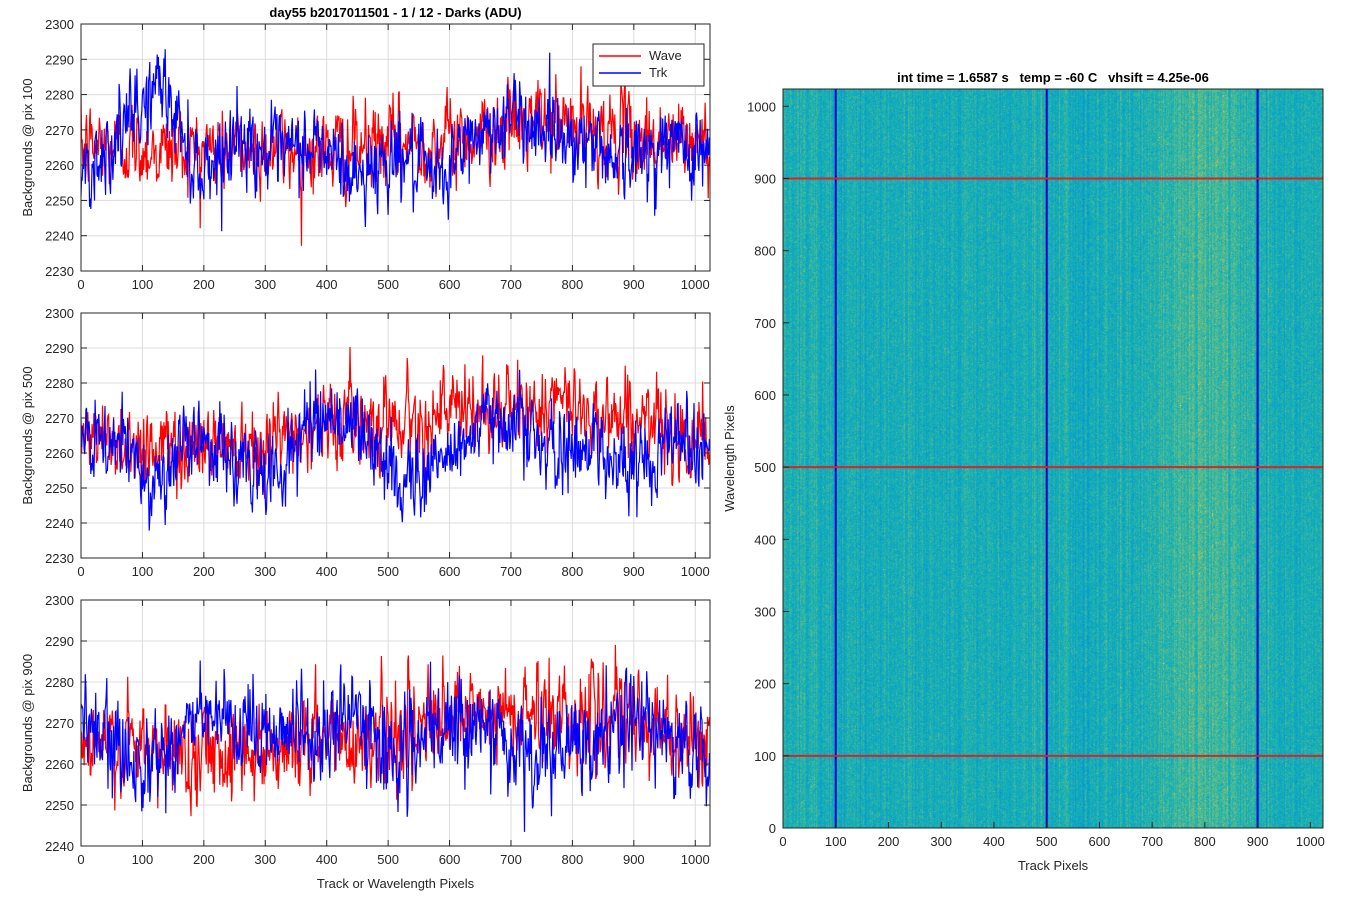 The width and height of the screenshot is (1350, 900). I want to click on y-tick-label: 800, so click(765, 251).